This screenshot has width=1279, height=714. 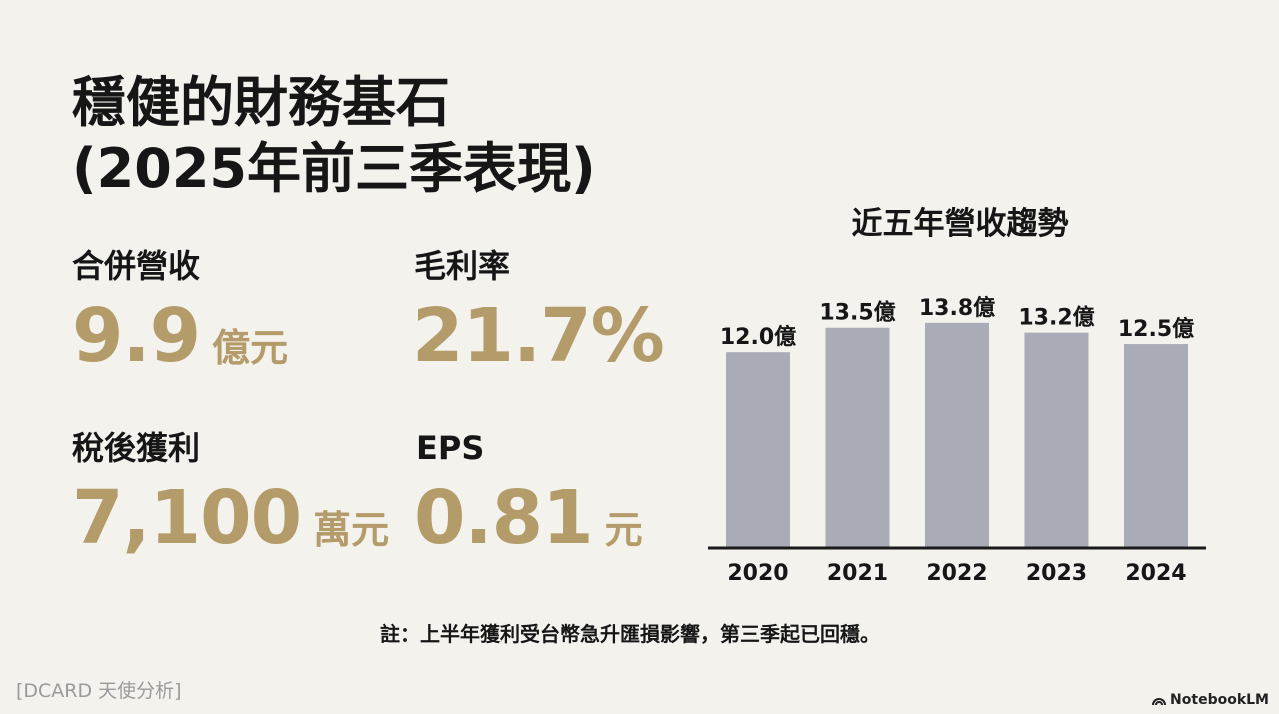 I want to click on bar-value-label-2021: 13.5億, so click(x=857, y=313).